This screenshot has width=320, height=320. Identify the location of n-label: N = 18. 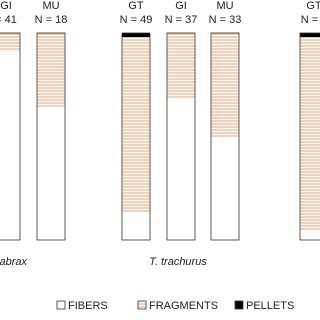
(51, 20).